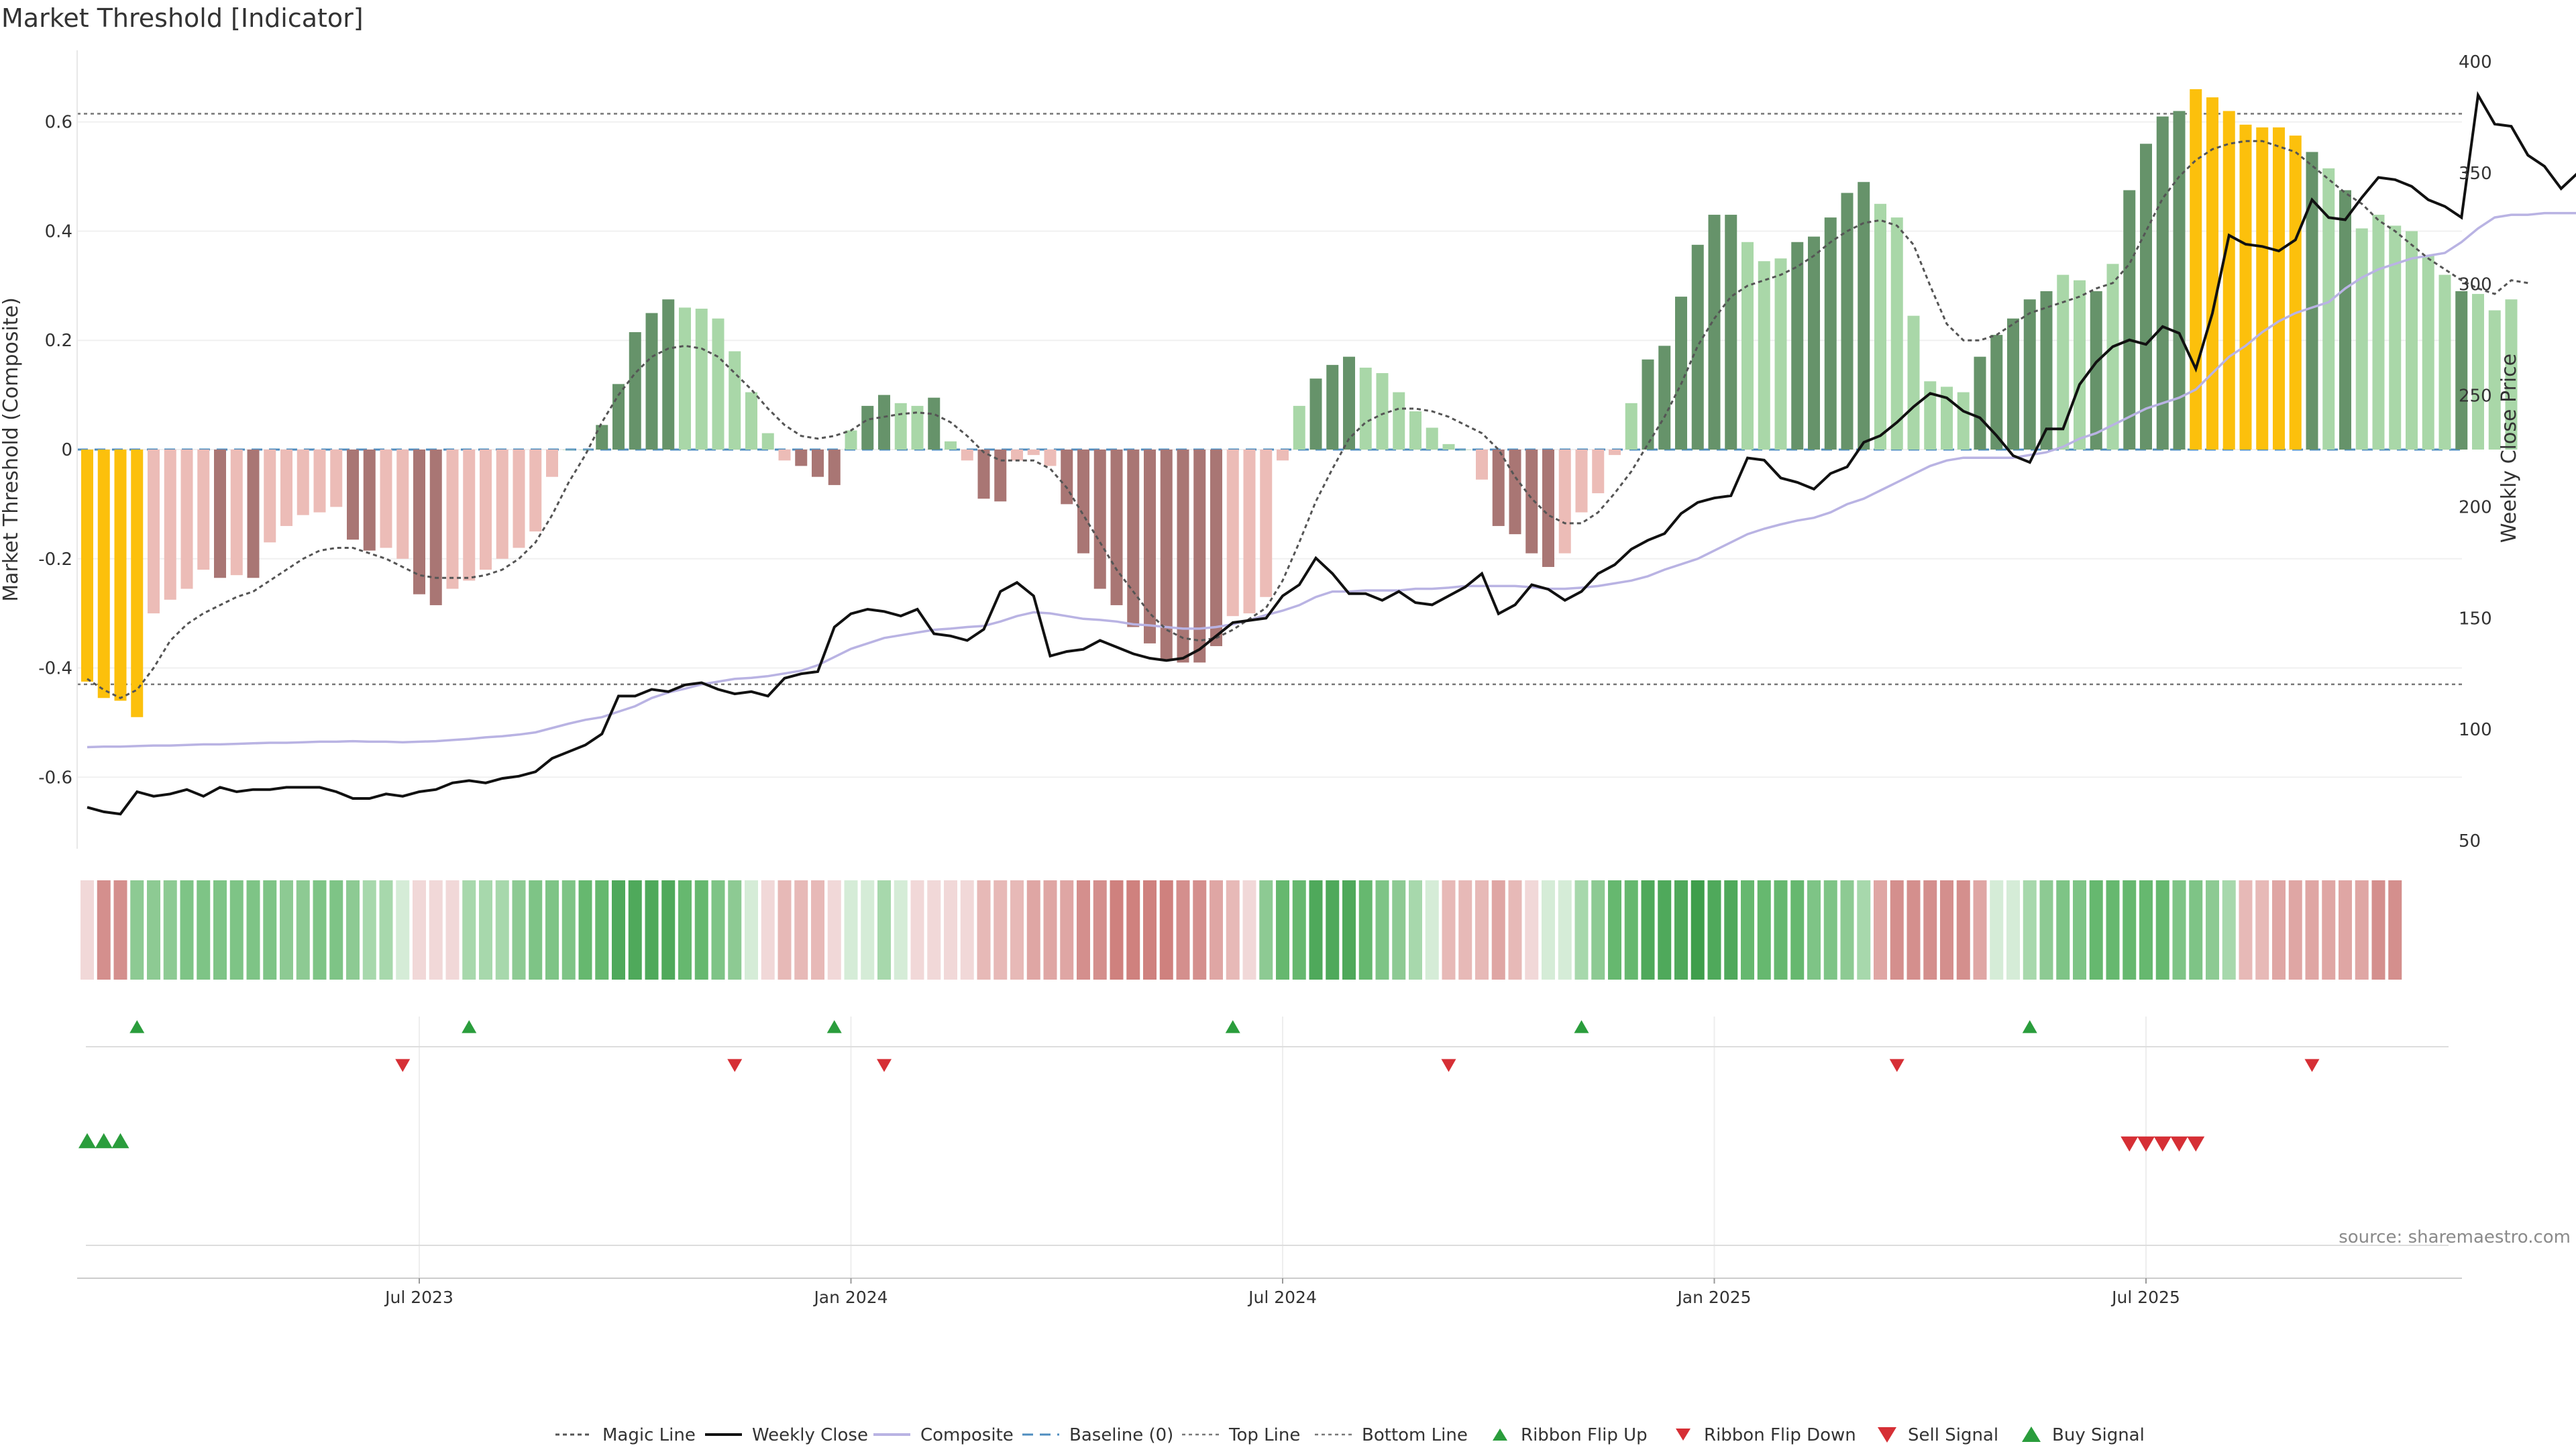  Describe the element at coordinates (418, 1298) in the screenshot. I see `x-tick-label: Jul 2023` at that location.